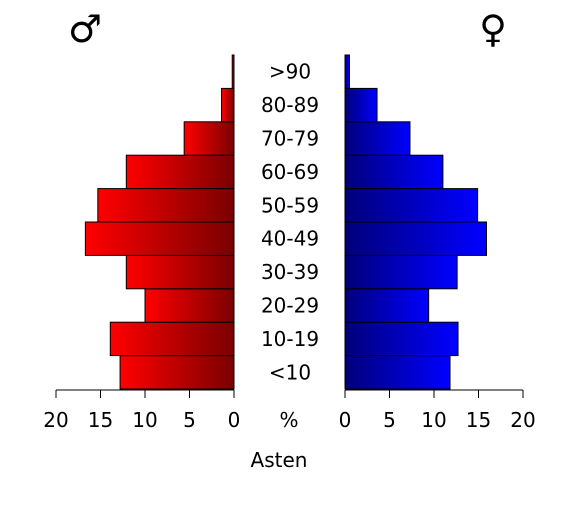 The width and height of the screenshot is (579, 512). What do you see at coordinates (279, 460) in the screenshot?
I see `x-axis-title: Asten` at bounding box center [279, 460].